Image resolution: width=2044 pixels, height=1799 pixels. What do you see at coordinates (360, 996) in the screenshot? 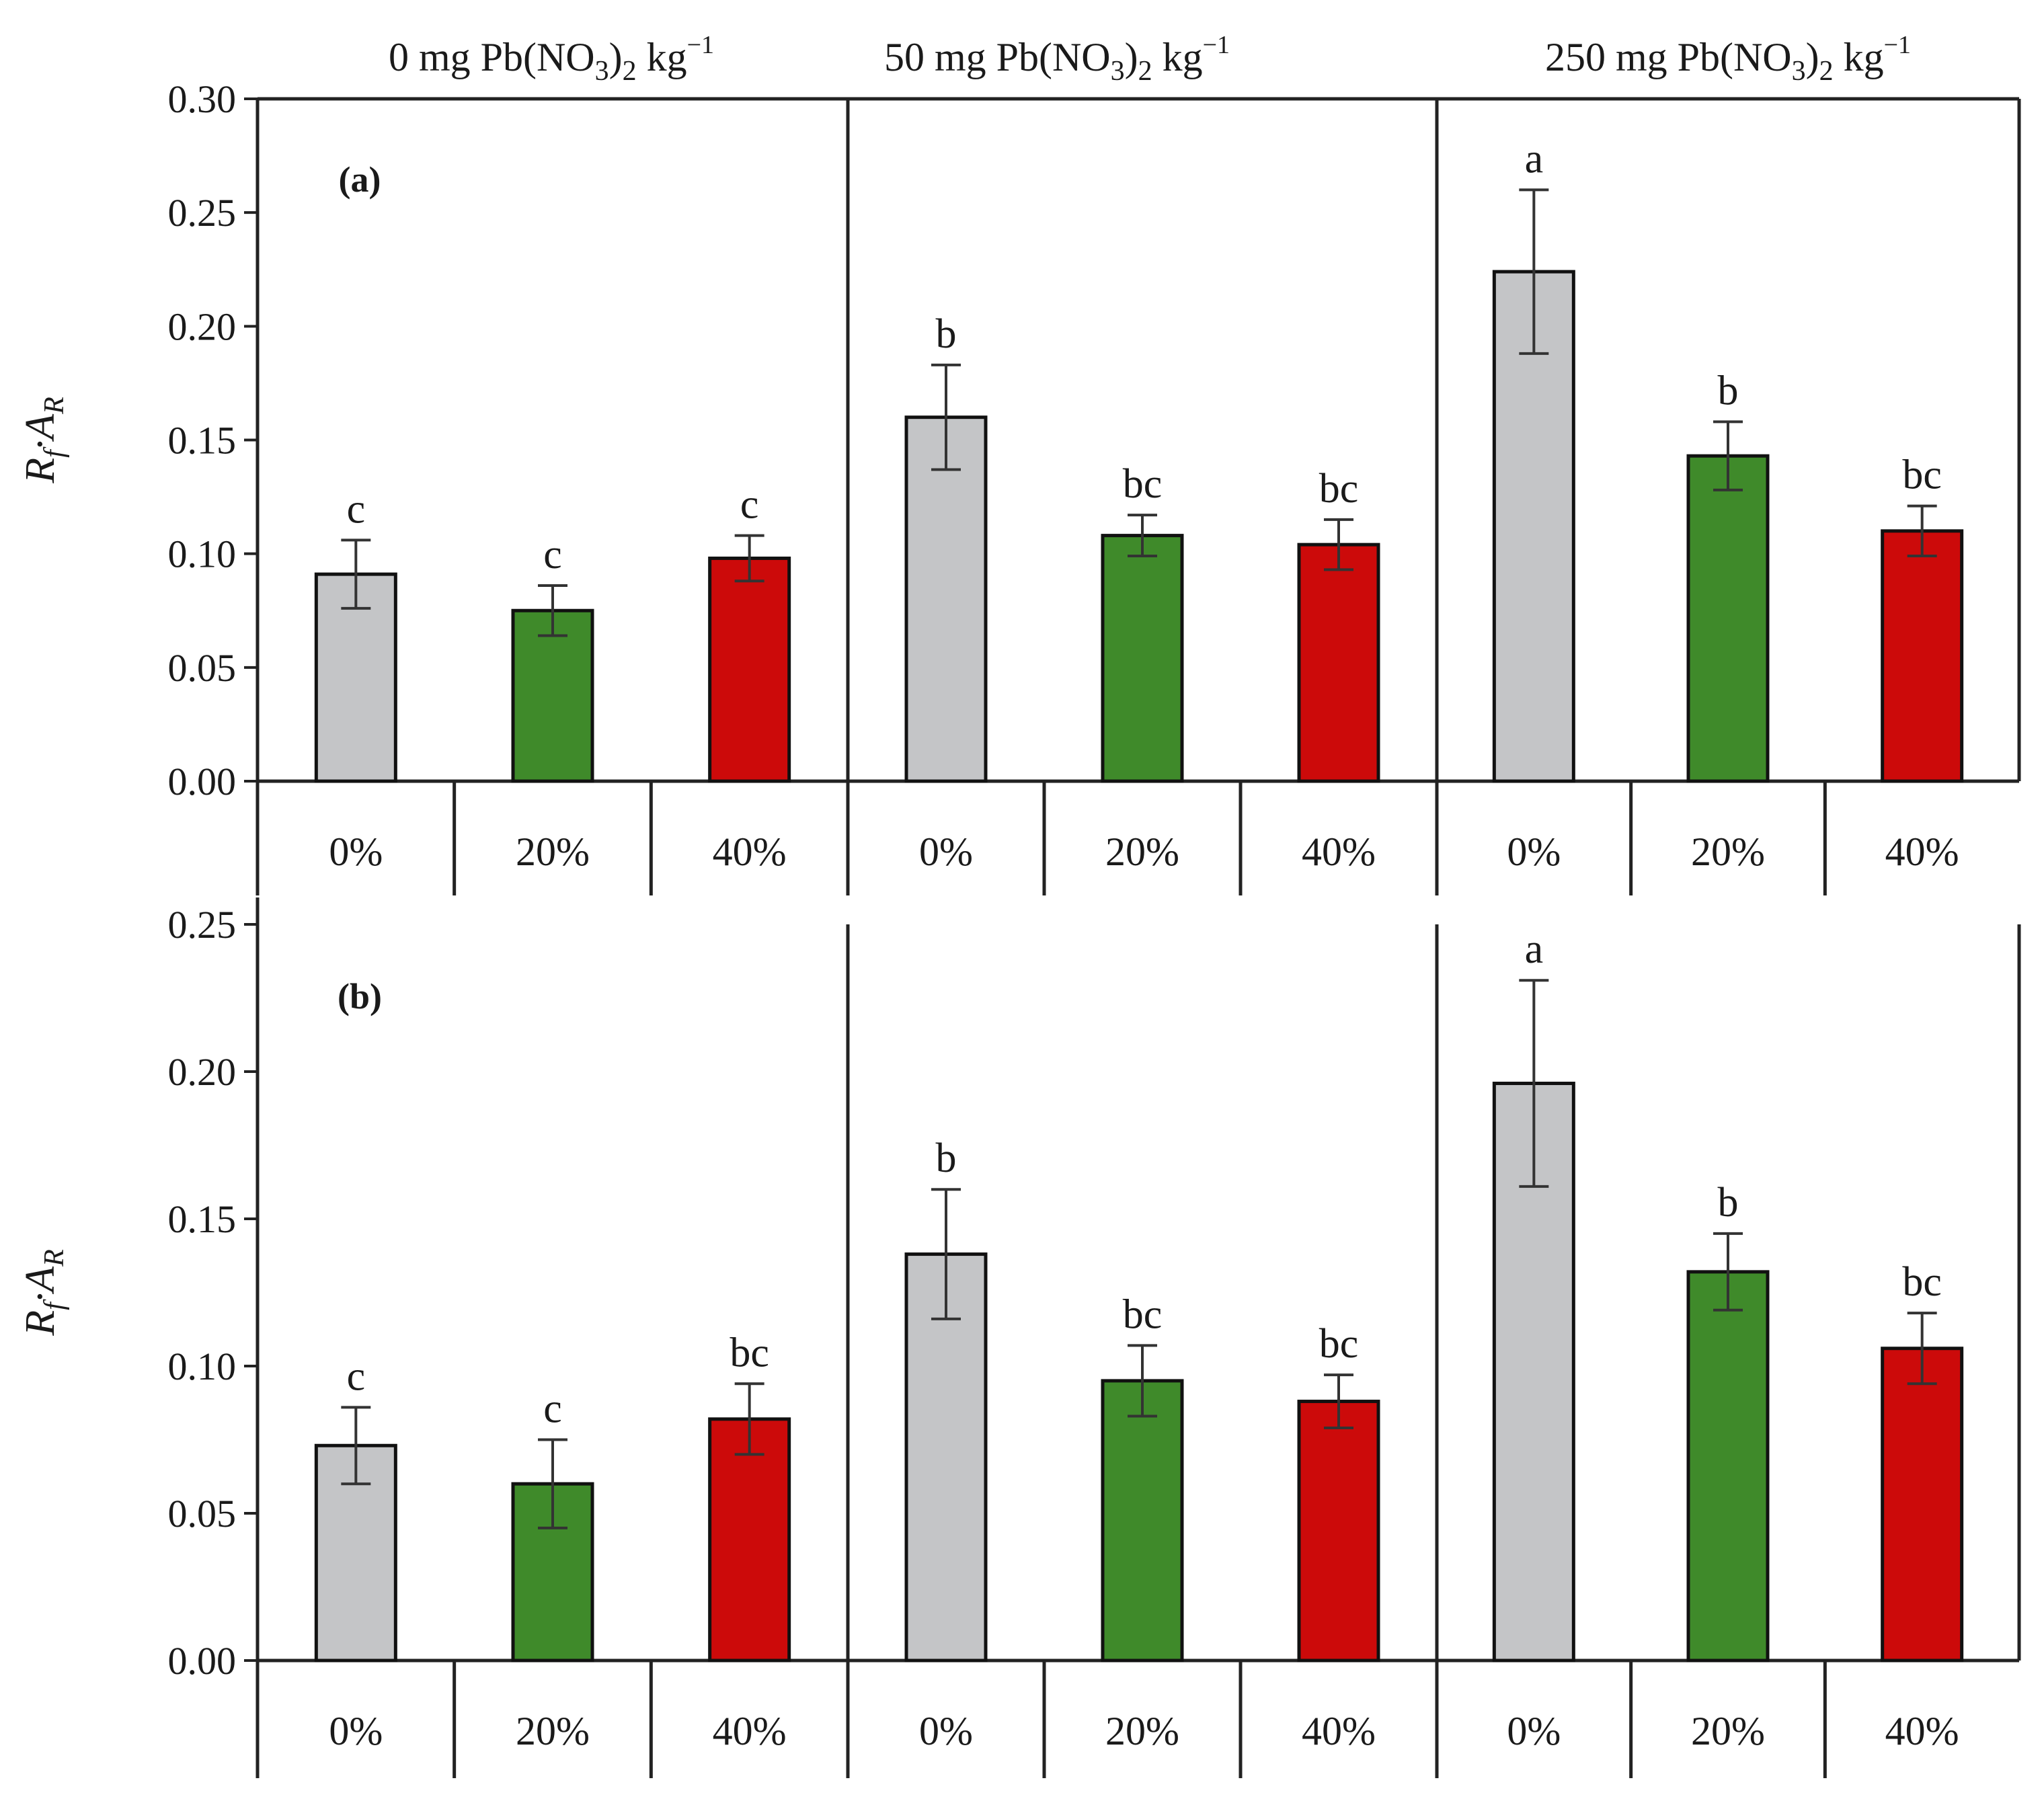
I see `panel-label: (b)` at bounding box center [360, 996].